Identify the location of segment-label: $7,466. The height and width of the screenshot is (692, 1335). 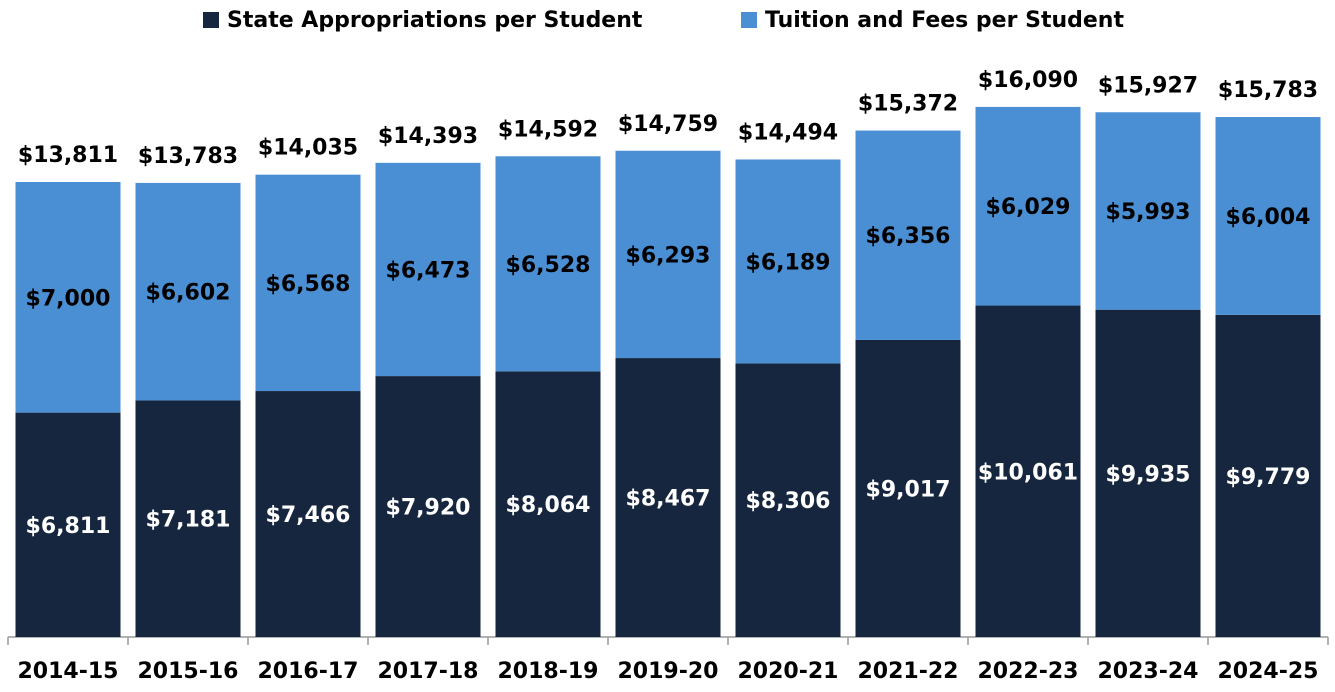
(308, 515).